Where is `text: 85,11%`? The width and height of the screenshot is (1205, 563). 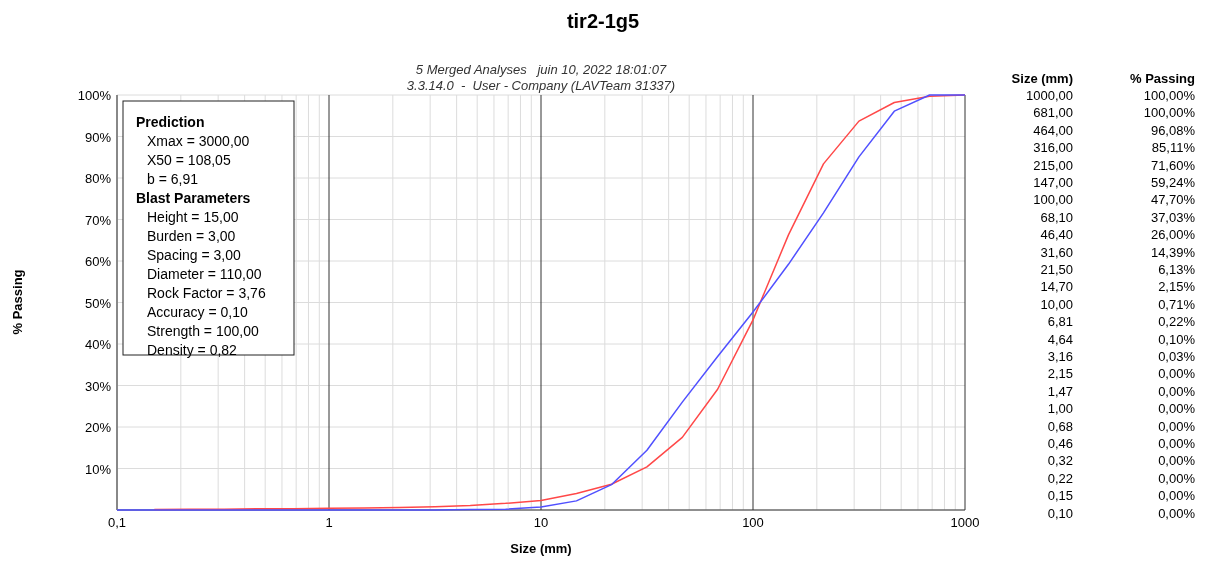 text: 85,11% is located at coordinates (1173, 148).